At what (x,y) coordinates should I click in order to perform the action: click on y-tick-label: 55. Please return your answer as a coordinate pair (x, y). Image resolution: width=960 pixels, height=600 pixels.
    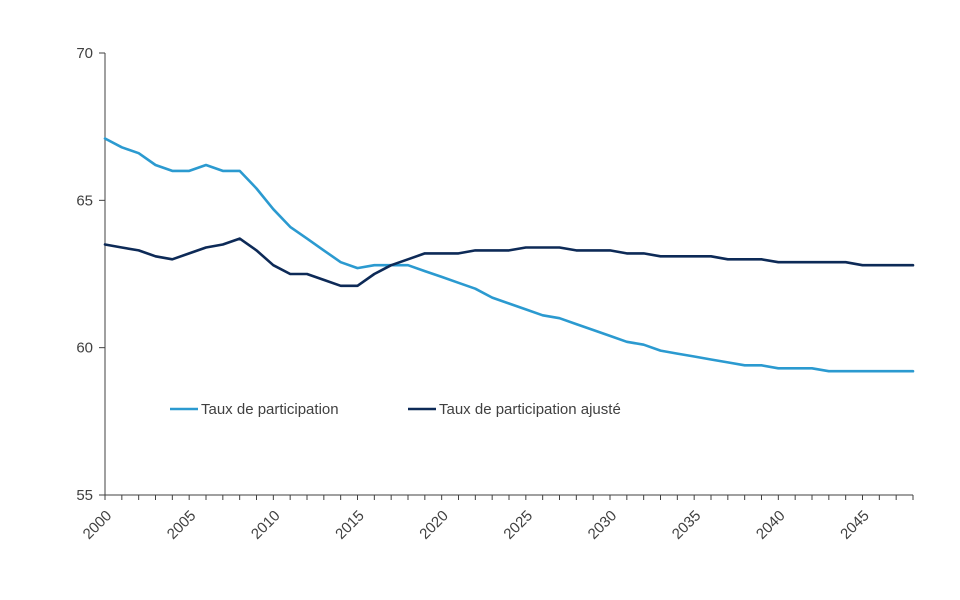
    Looking at the image, I should click on (84, 495).